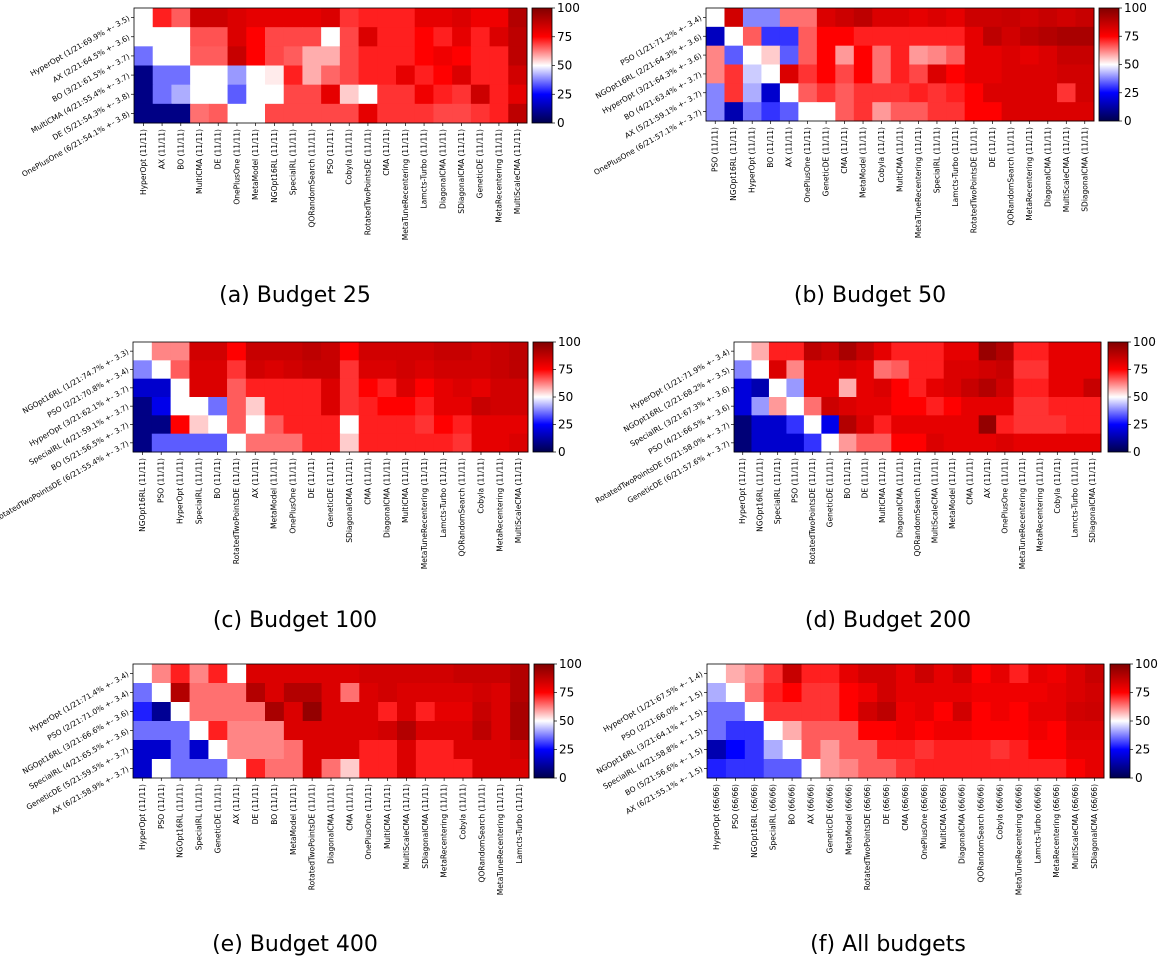 The height and width of the screenshot is (968, 1161). What do you see at coordinates (368, 481) in the screenshot?
I see `col-label: CMA (11/11)` at bounding box center [368, 481].